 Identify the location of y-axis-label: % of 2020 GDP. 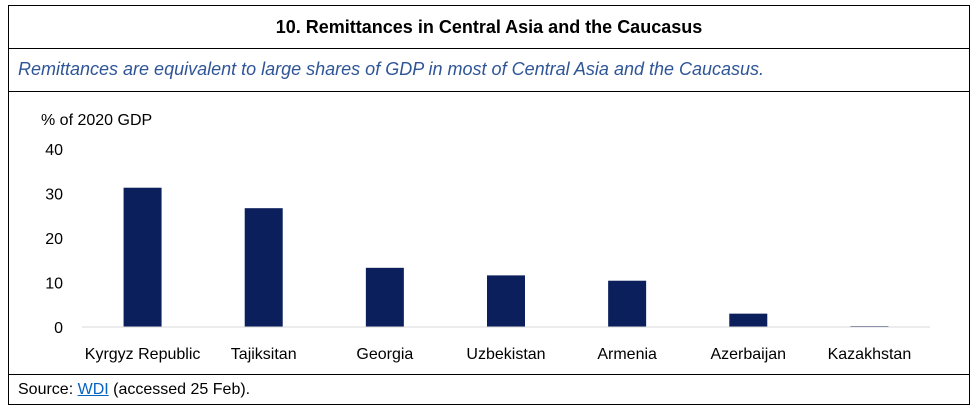
(96, 120).